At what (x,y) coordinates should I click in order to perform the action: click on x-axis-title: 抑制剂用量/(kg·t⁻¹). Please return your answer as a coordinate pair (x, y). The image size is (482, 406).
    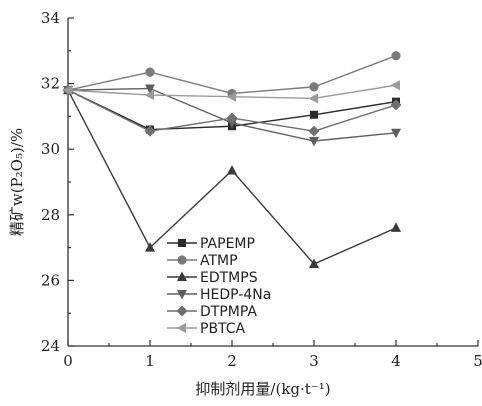
    Looking at the image, I should click on (262, 389).